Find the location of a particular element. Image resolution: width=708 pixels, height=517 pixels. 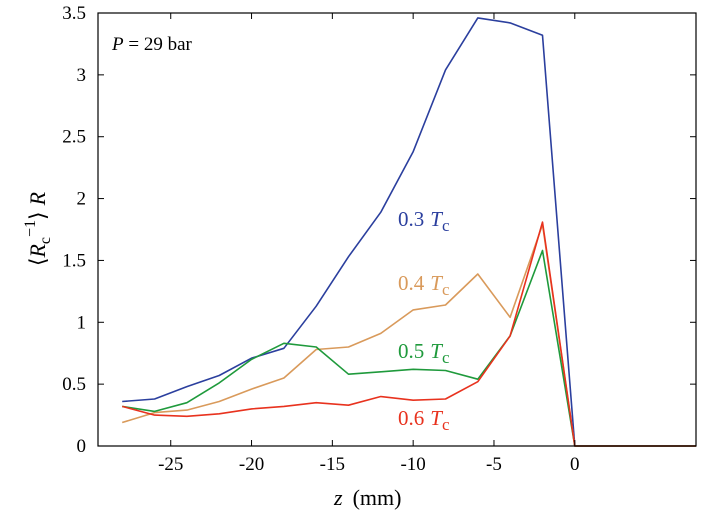

y-axis-label: ⟨Rc−1⟩R is located at coordinates (38, 228).